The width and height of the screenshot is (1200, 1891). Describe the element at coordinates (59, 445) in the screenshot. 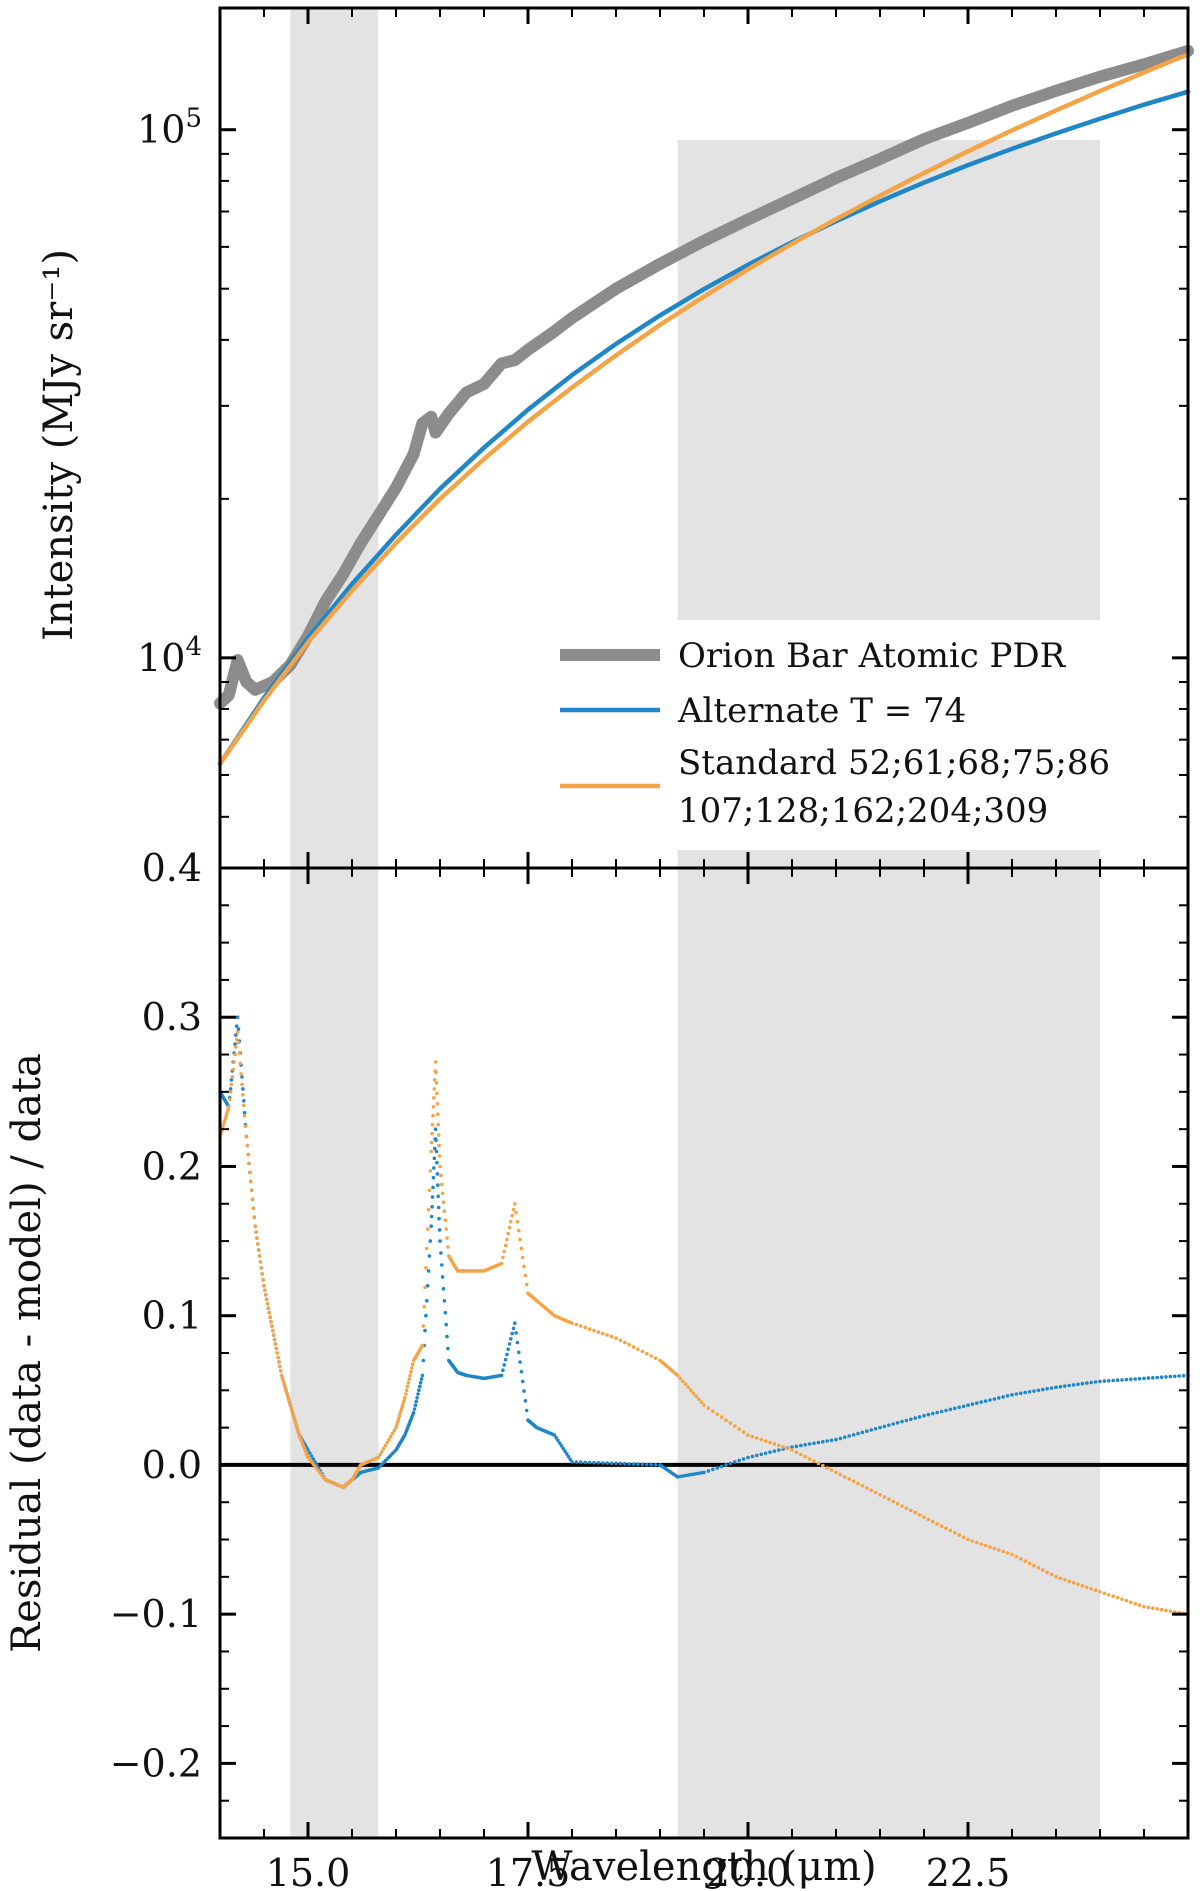

I see `top-y-axis-label: Intensity (MJy sr⁻¹)` at that location.